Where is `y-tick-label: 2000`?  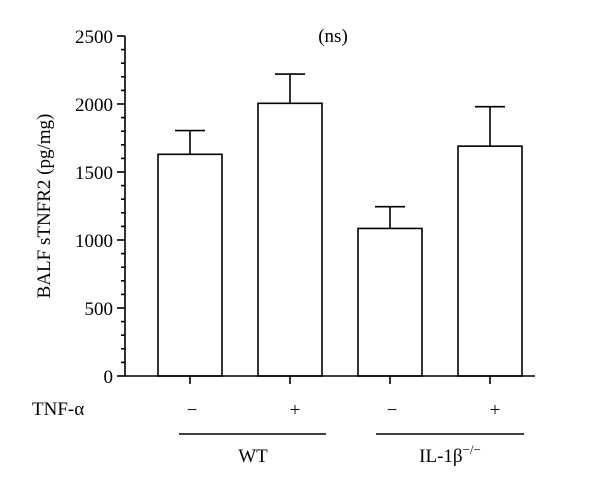 y-tick-label: 2000 is located at coordinates (94, 105).